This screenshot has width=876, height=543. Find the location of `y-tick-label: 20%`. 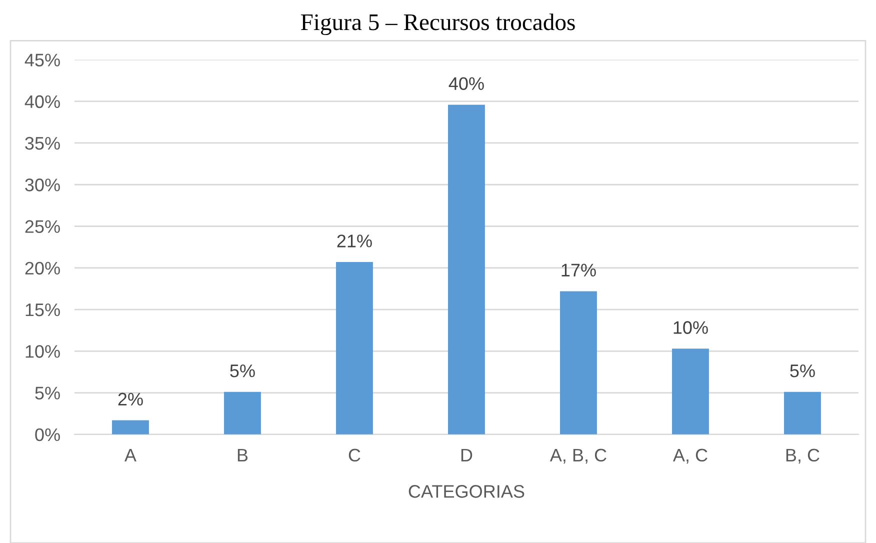

y-tick-label: 20% is located at coordinates (42, 268).